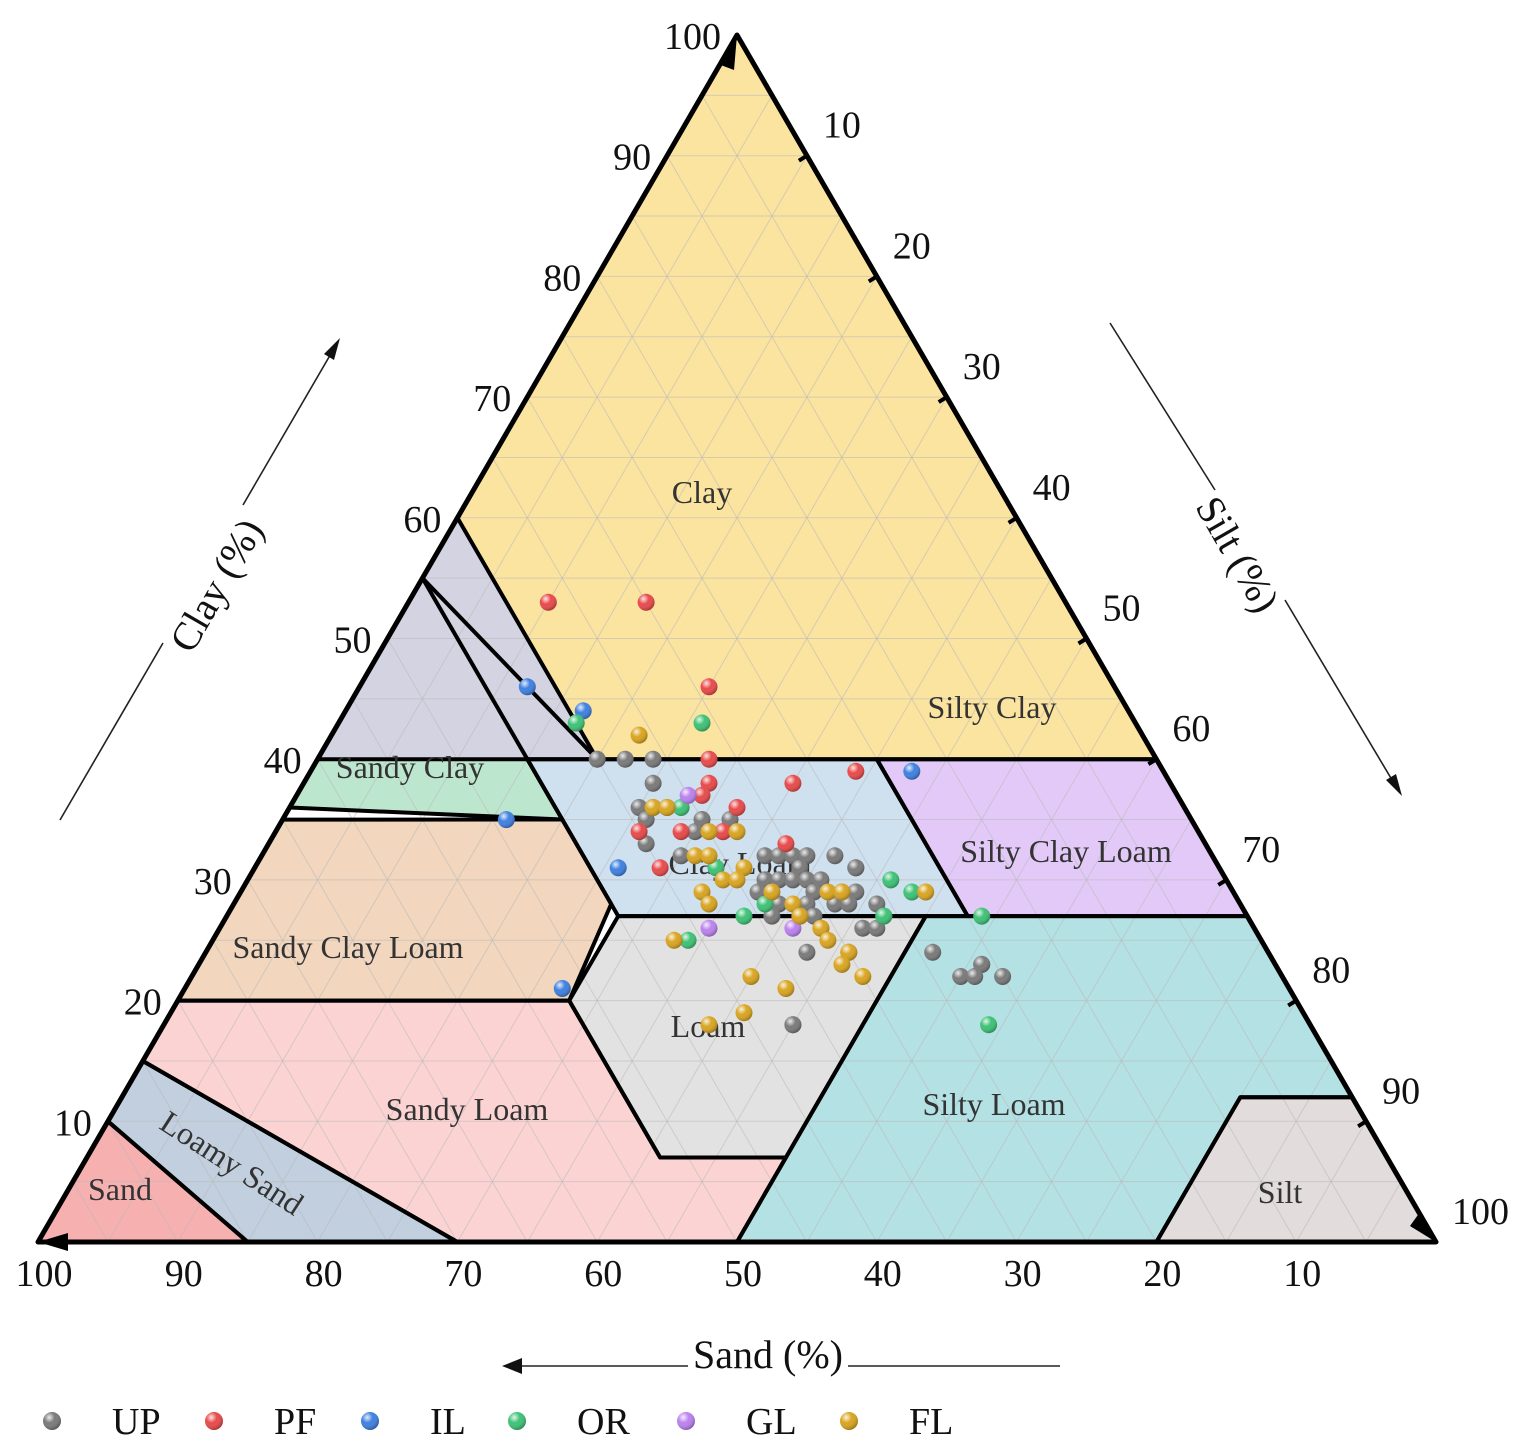 This screenshot has height=1454, width=1517. What do you see at coordinates (737, 1422) in the screenshot?
I see `legend-item-gl: GL` at bounding box center [737, 1422].